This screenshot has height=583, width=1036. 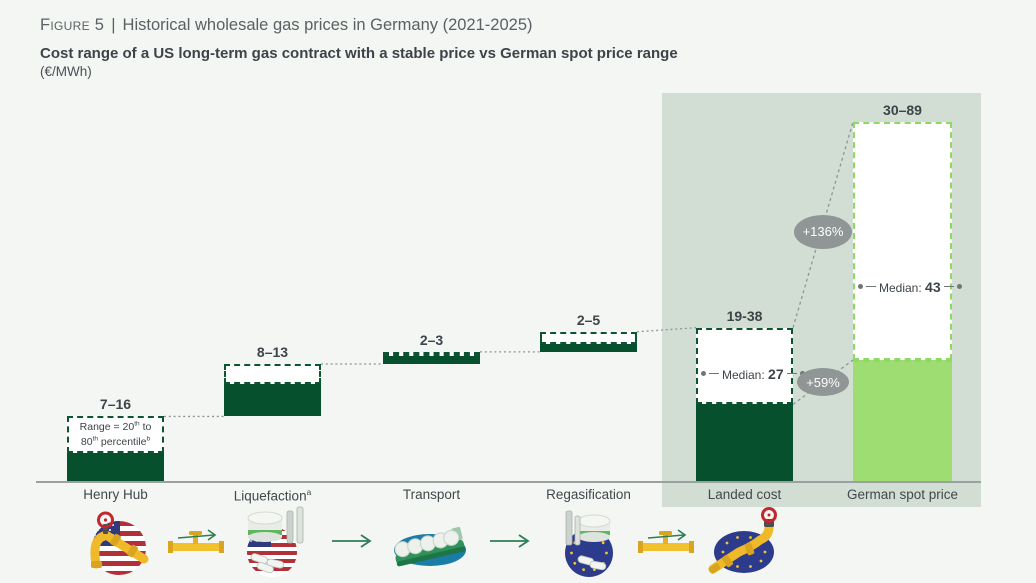 I want to click on range-label: 2–5, so click(x=588, y=319).